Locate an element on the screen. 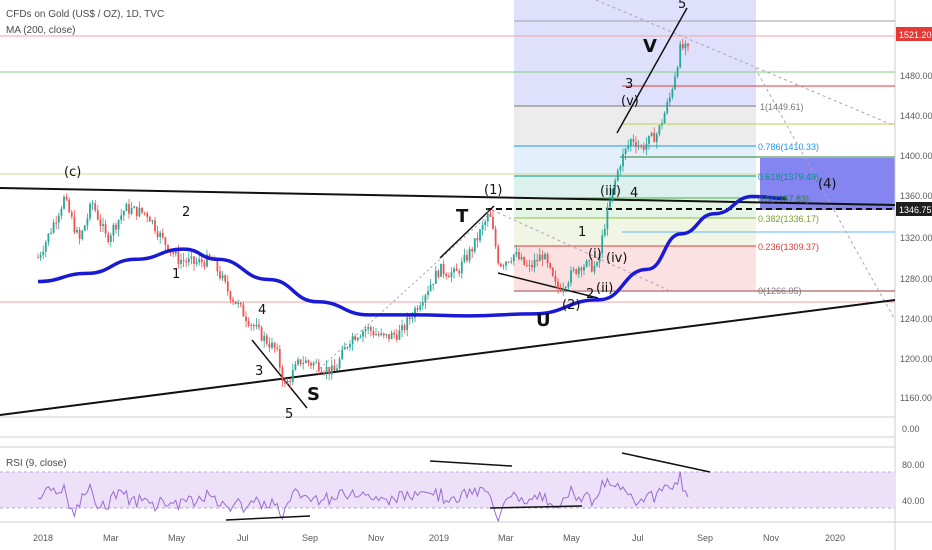 The image size is (932, 550). time-tick: Nov is located at coordinates (376, 538).